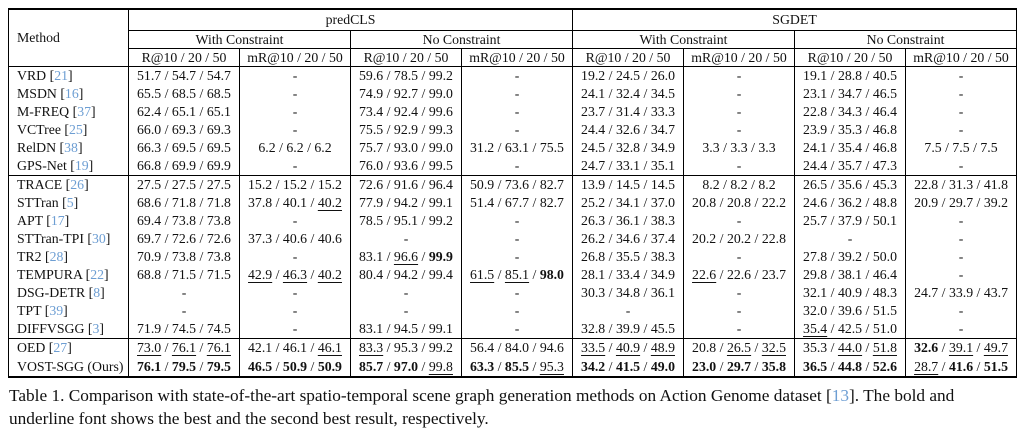 This screenshot has width=1024, height=438. Describe the element at coordinates (767, 147) in the screenshot. I see `metric-value: 3.3` at that location.